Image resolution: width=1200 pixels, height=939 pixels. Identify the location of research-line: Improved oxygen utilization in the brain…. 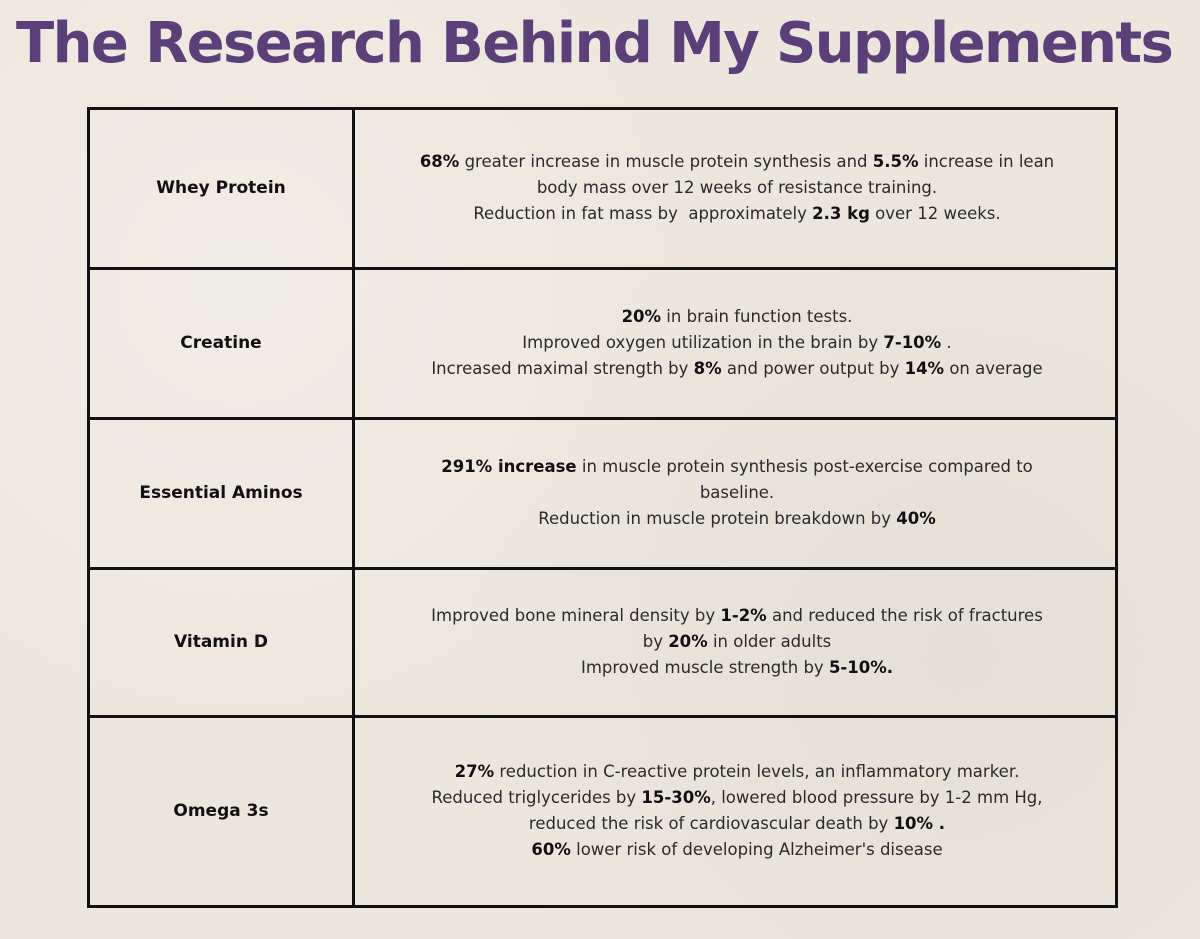
(737, 342).